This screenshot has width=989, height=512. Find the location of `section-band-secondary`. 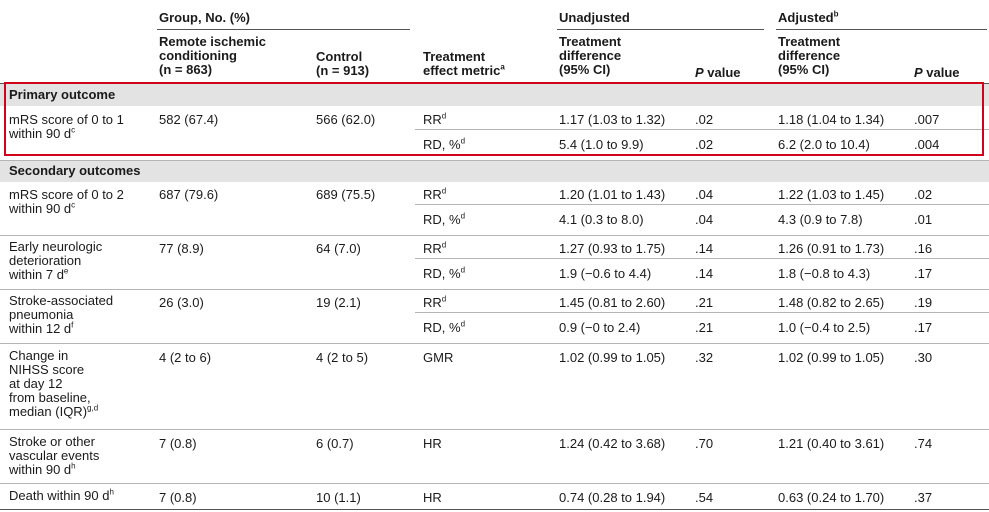

section-band-secondary is located at coordinates (494, 171).